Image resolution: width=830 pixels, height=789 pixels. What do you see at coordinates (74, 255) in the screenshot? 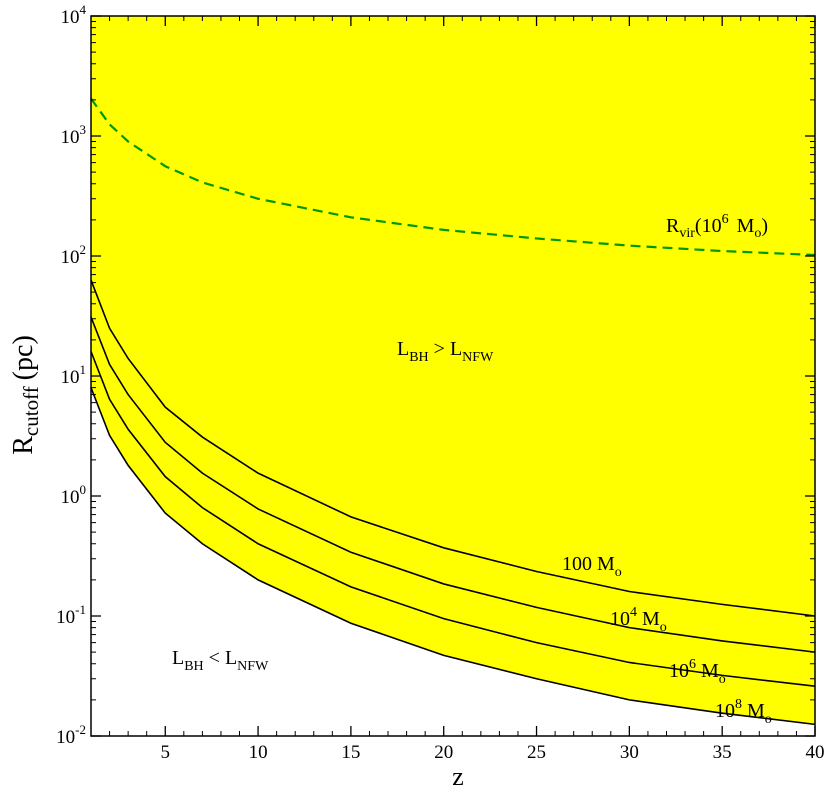
I see `y-tick-label: 10²` at bounding box center [74, 255].